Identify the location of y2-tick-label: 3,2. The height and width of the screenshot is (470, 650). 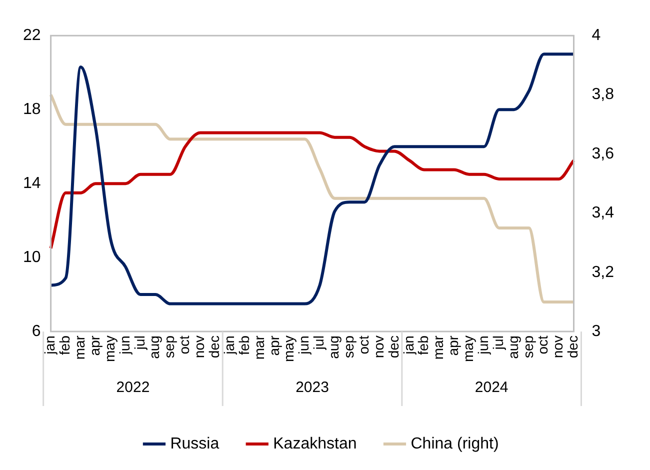
(603, 272).